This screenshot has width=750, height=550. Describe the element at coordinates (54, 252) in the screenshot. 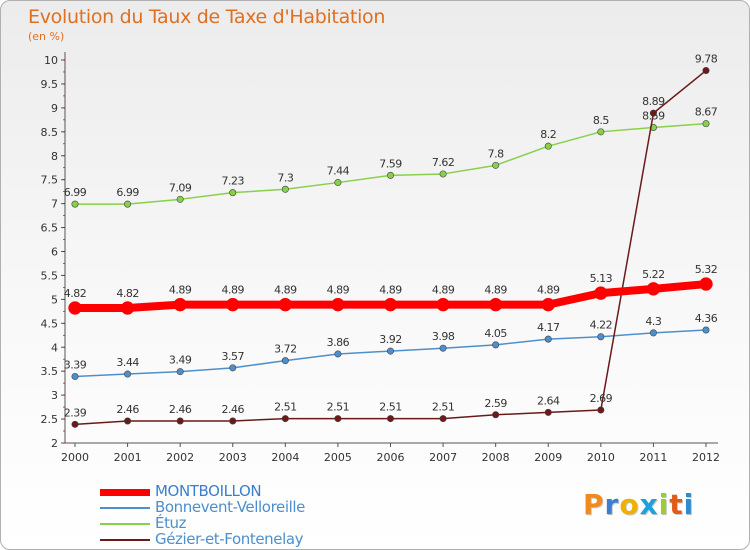

I see `y-tick-label: 6` at that location.